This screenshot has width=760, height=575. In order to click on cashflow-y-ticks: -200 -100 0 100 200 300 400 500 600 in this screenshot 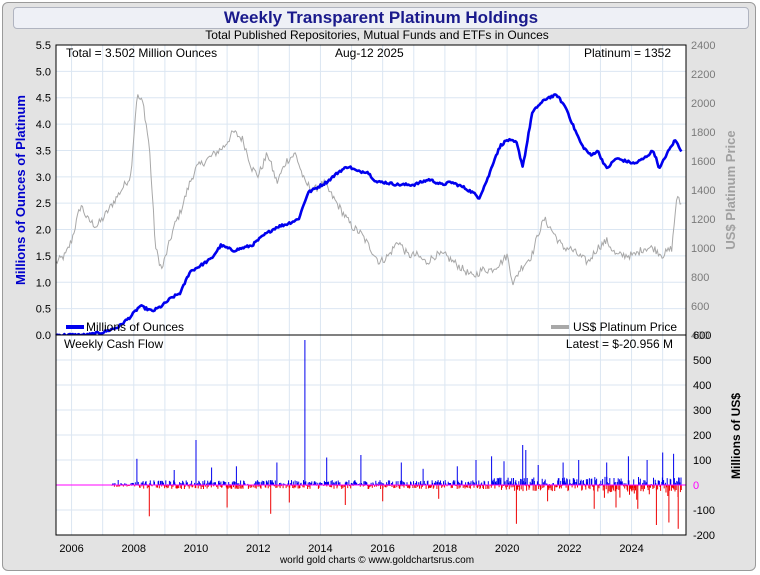, I will do `click(704, 436)`.